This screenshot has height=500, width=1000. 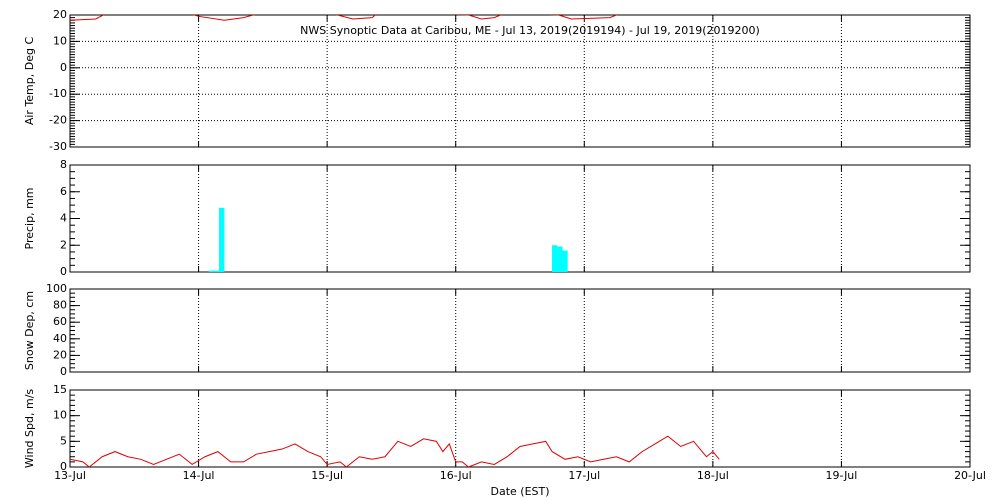 What do you see at coordinates (29, 81) in the screenshot?
I see `y-axis-label: Air Temp, Deg C` at bounding box center [29, 81].